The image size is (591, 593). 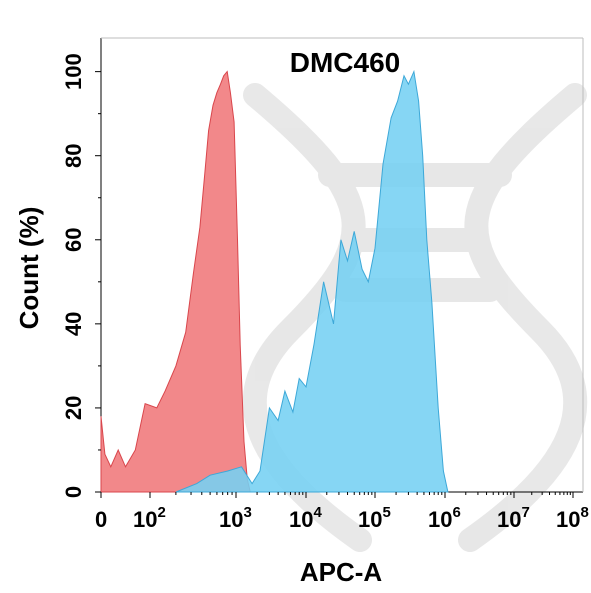 I want to click on x-tick-label-base-4: 10, so click(x=370, y=519).